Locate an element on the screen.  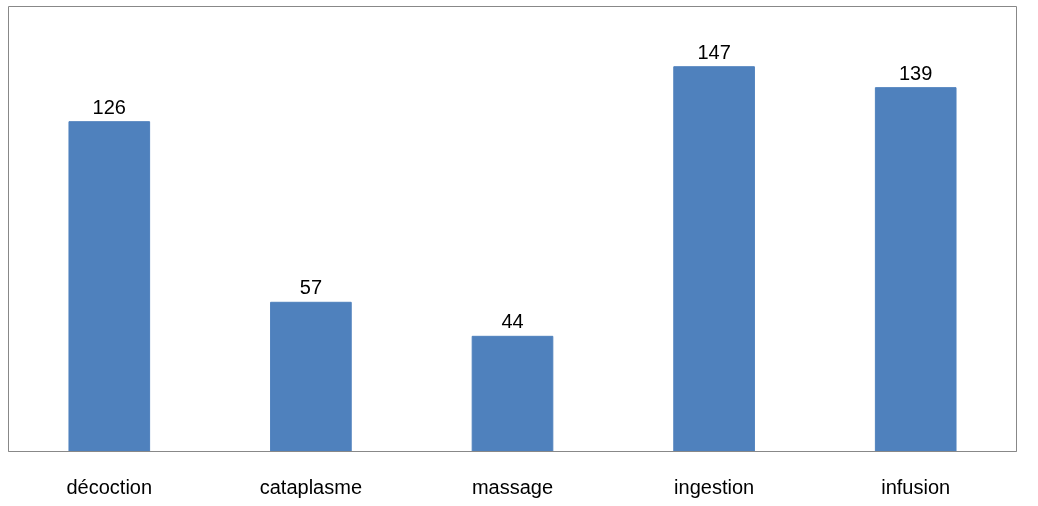
data-label: 147 is located at coordinates (714, 51).